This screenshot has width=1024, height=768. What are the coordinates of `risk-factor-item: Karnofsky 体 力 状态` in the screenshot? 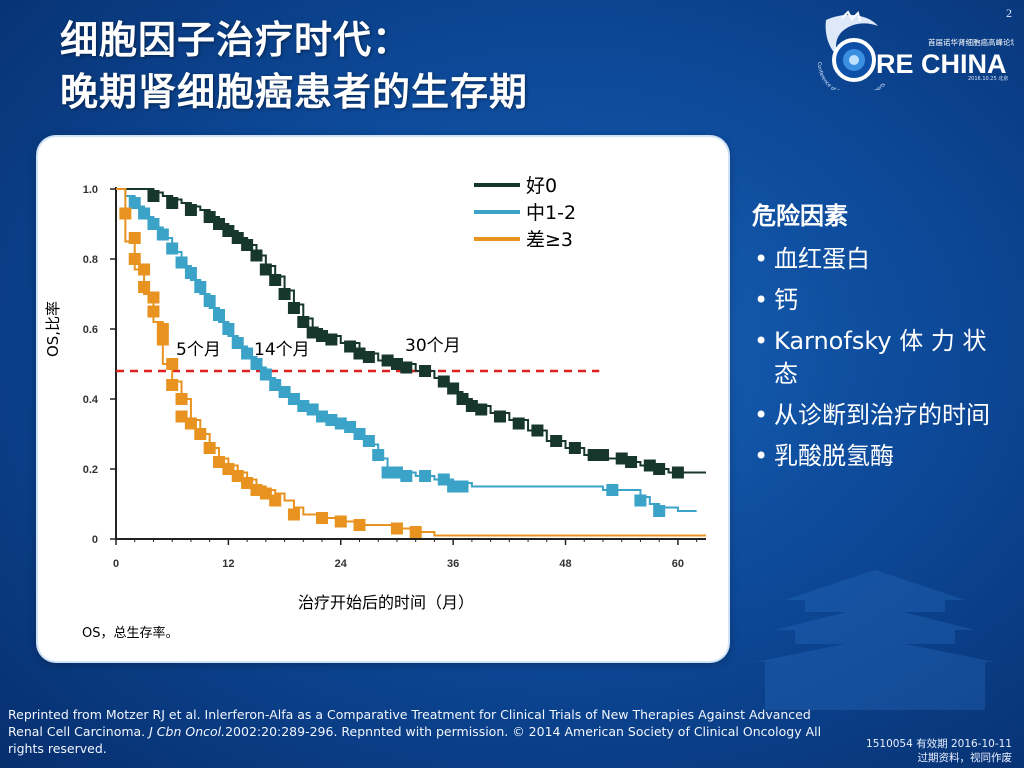 It's located at (877, 358).